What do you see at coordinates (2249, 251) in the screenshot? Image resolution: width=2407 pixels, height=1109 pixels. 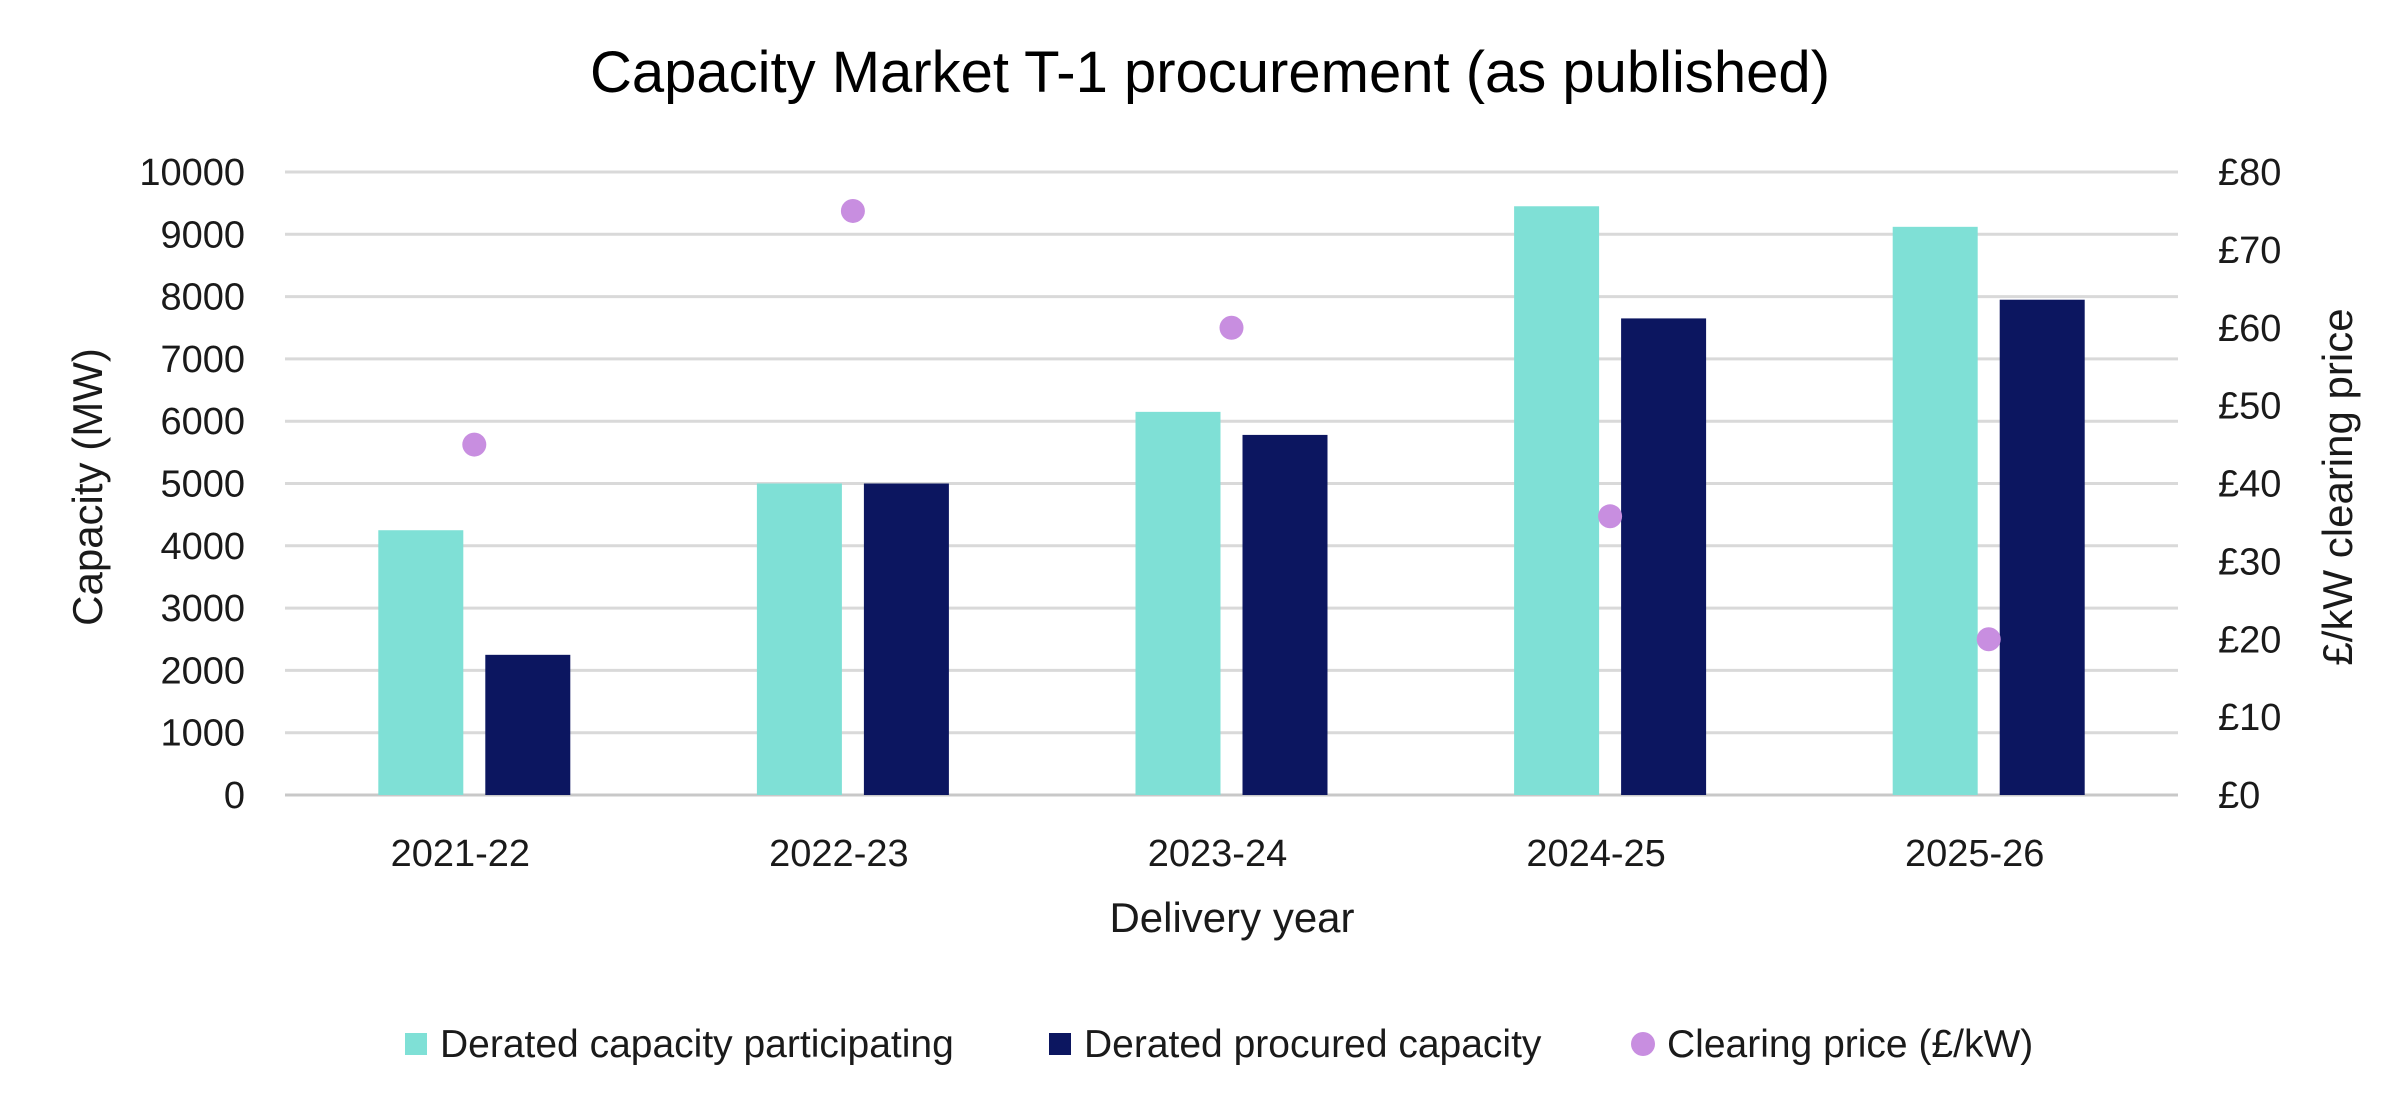 I see `y2-tick-label: £70` at bounding box center [2249, 251].